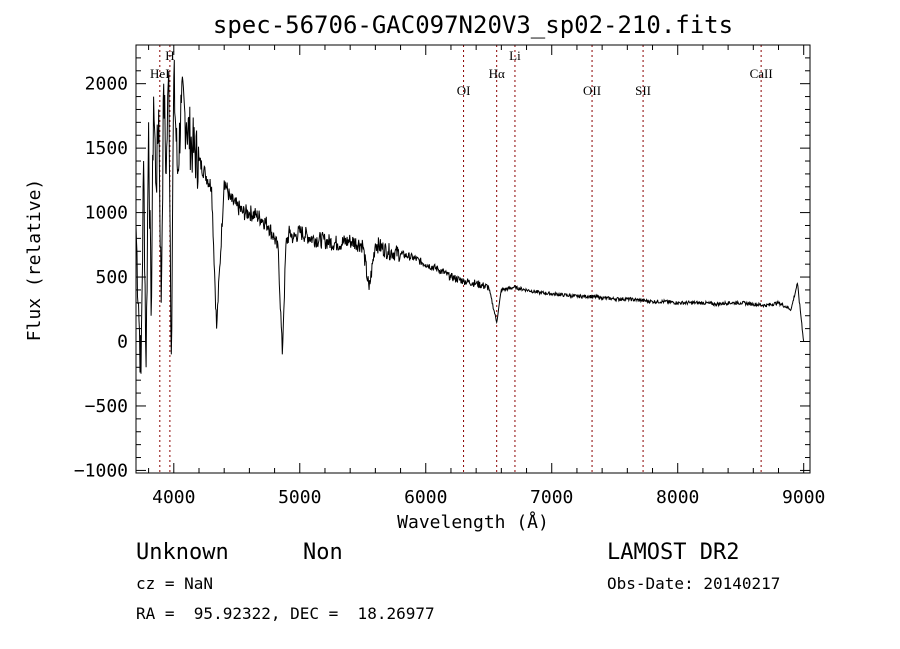  I want to click on redshift-text: cz = NaN, so click(174, 583).